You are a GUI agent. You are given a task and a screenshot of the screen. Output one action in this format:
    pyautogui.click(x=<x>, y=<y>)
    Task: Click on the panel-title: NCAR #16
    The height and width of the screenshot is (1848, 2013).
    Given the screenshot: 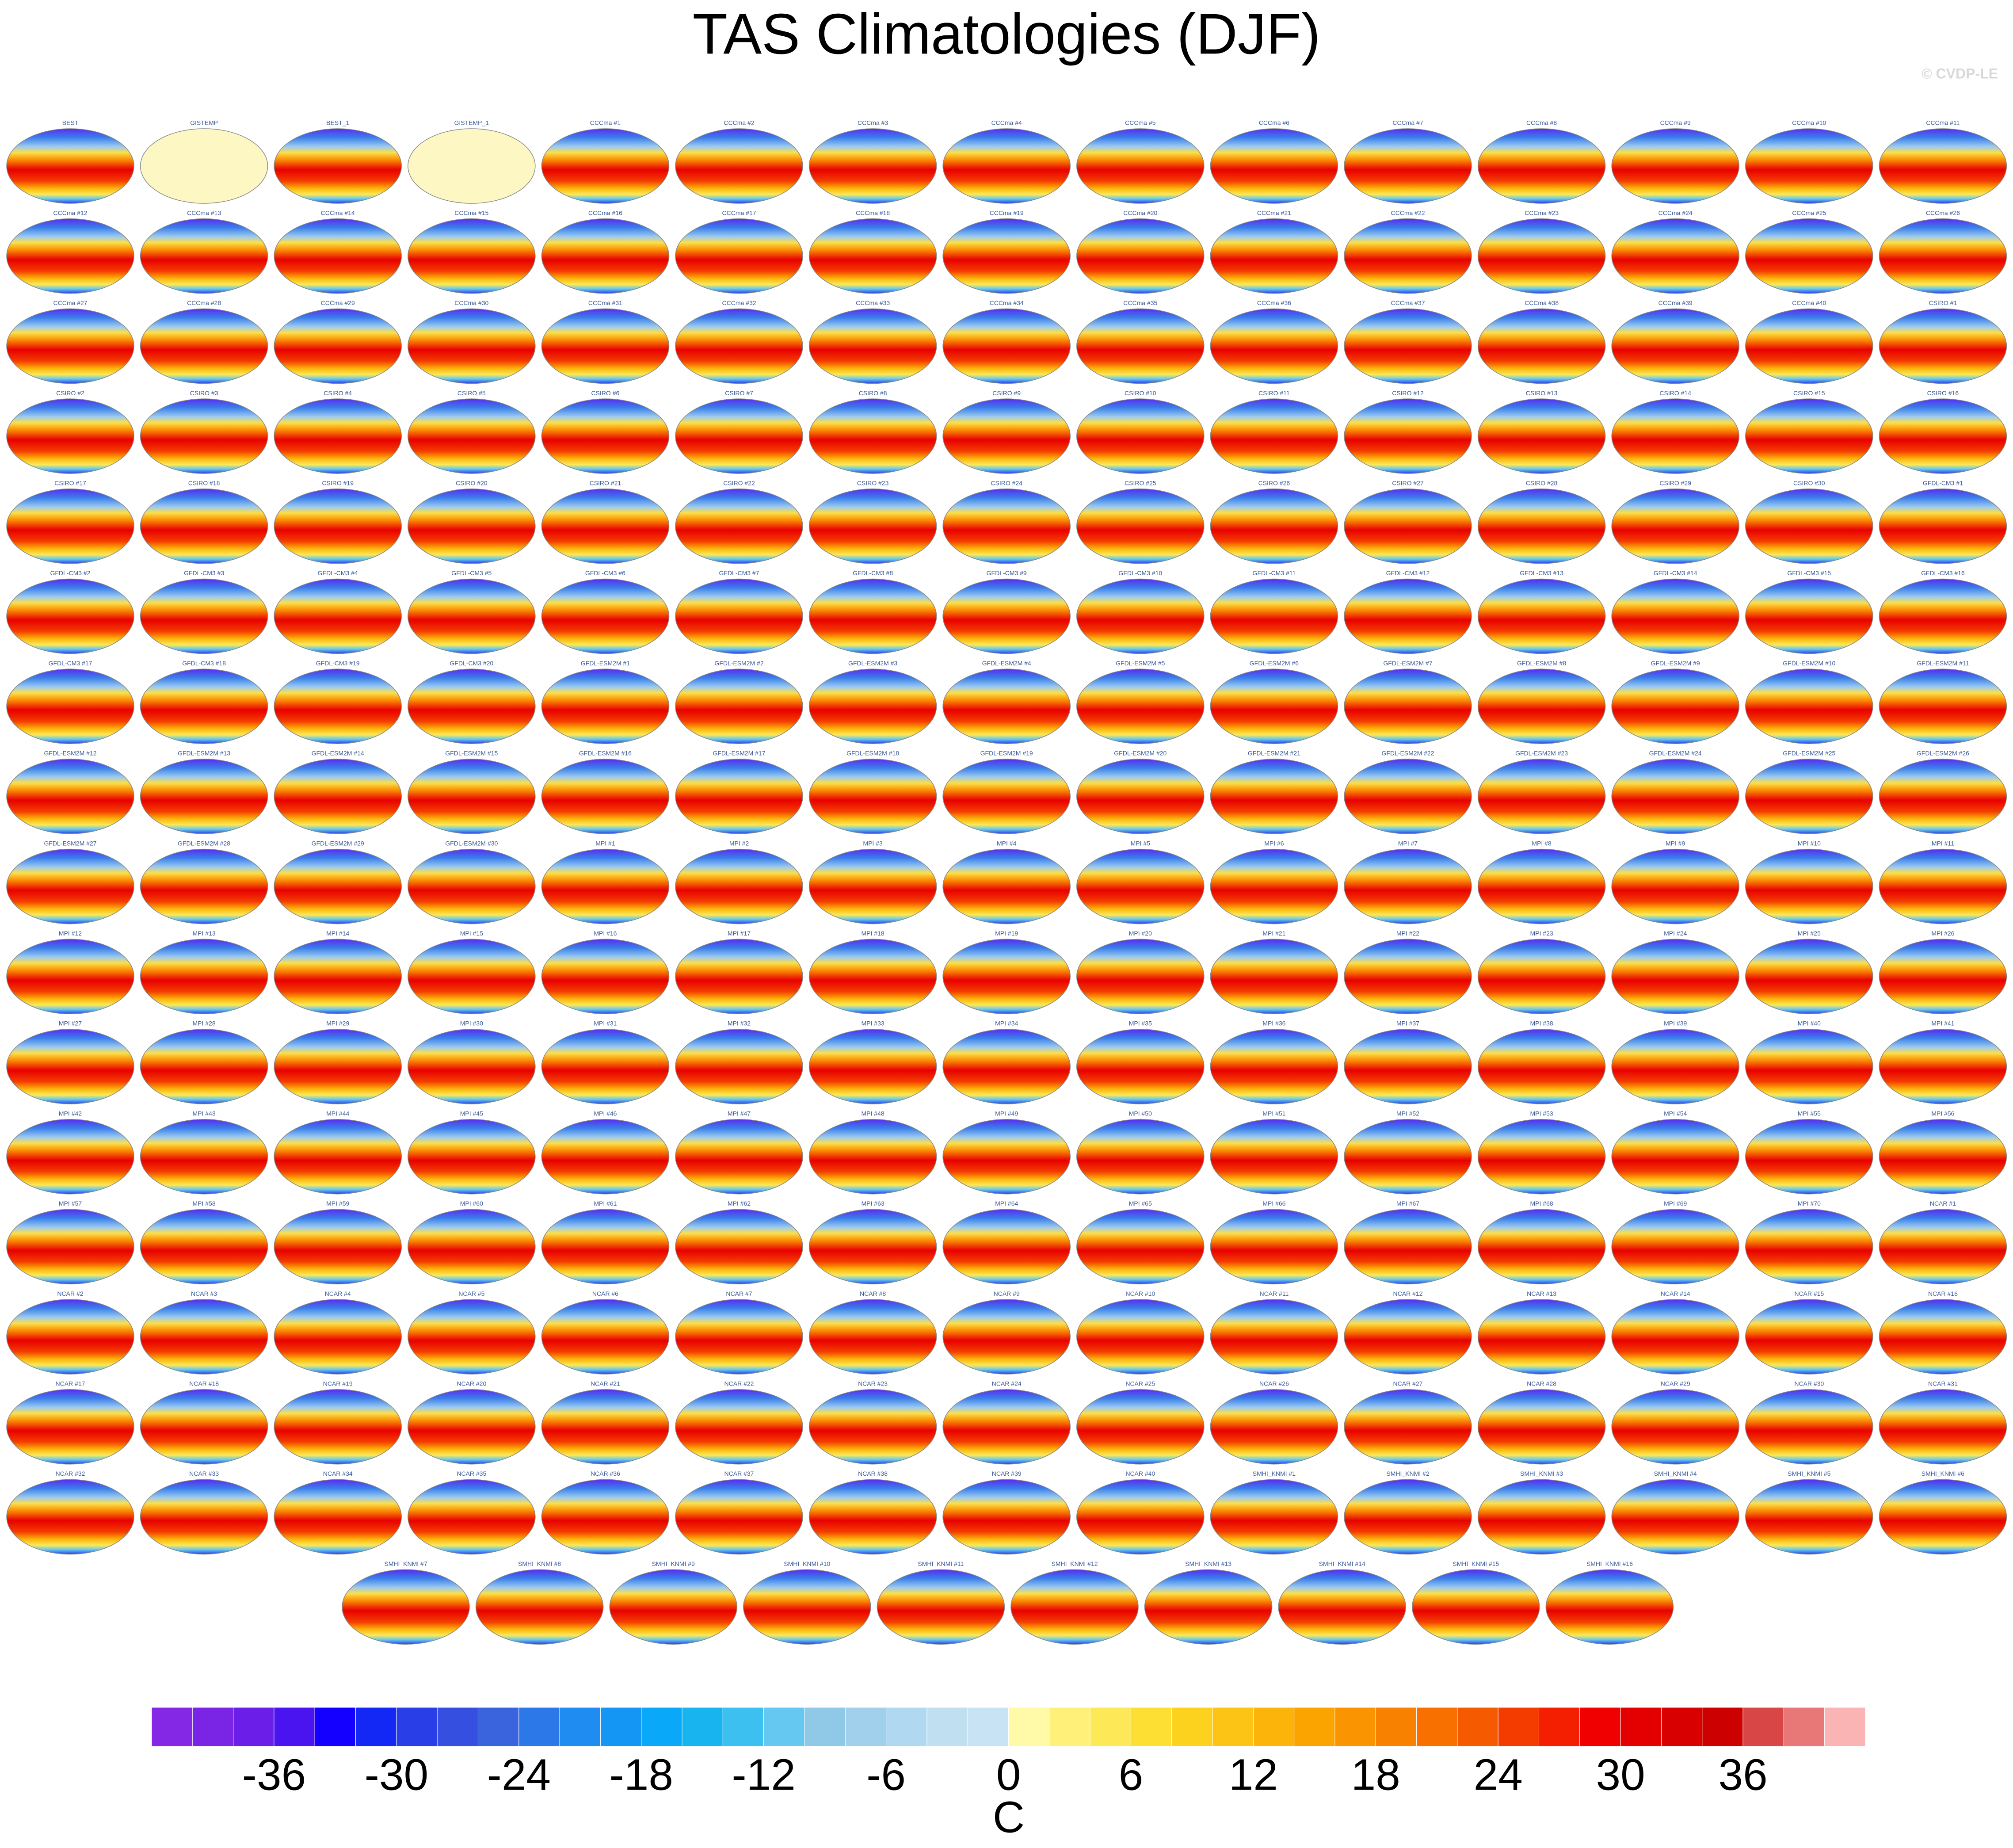 What is the action you would take?
    pyautogui.click(x=1943, y=1293)
    